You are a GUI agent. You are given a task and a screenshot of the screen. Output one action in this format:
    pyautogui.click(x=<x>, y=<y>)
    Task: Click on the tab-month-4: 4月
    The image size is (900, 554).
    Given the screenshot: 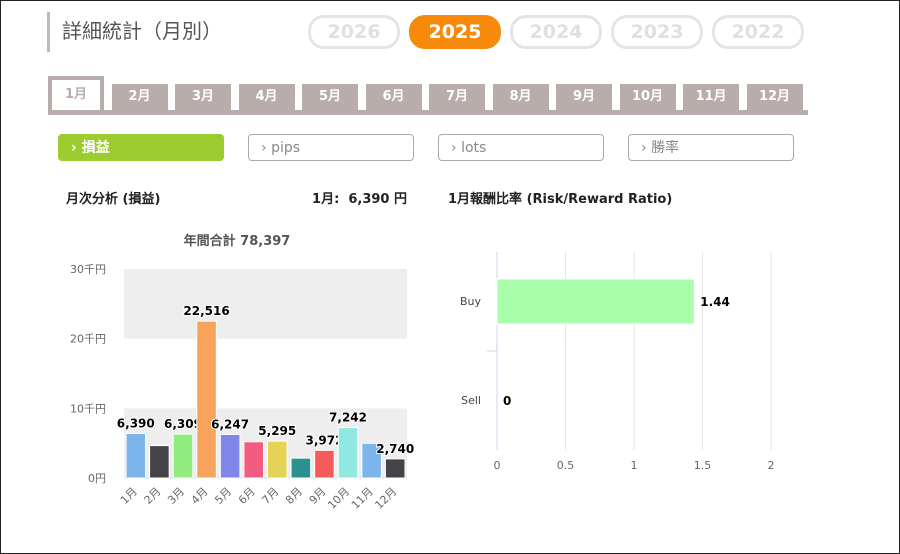 What is the action you would take?
    pyautogui.click(x=266, y=97)
    